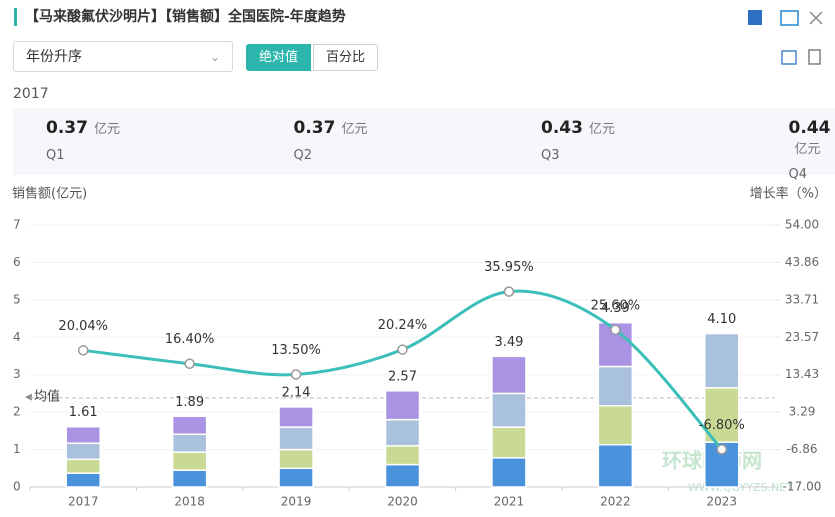 Image resolution: width=835 pixels, height=517 pixels. What do you see at coordinates (17, 299) in the screenshot?
I see `y-tick-label: 5` at bounding box center [17, 299].